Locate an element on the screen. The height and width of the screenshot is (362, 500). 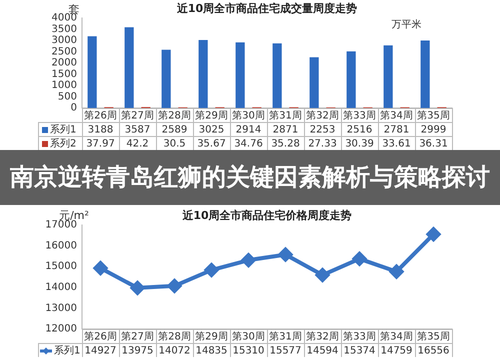
y-tick-label: 13000 is located at coordinates (61, 308).